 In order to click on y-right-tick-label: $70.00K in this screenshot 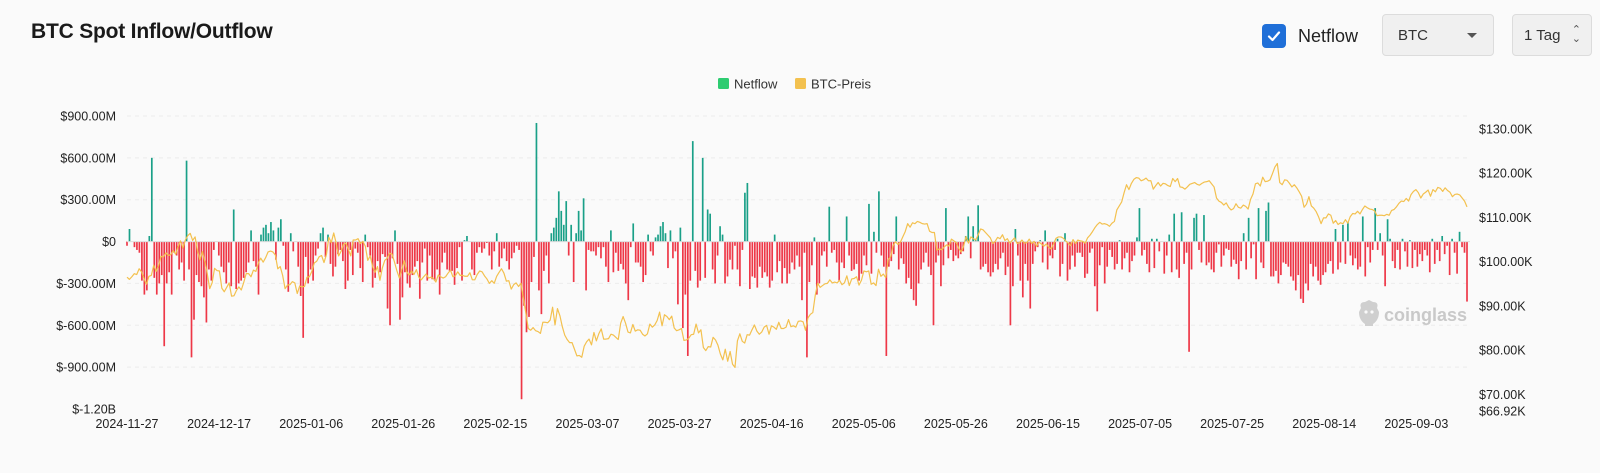, I will do `click(1502, 395)`.